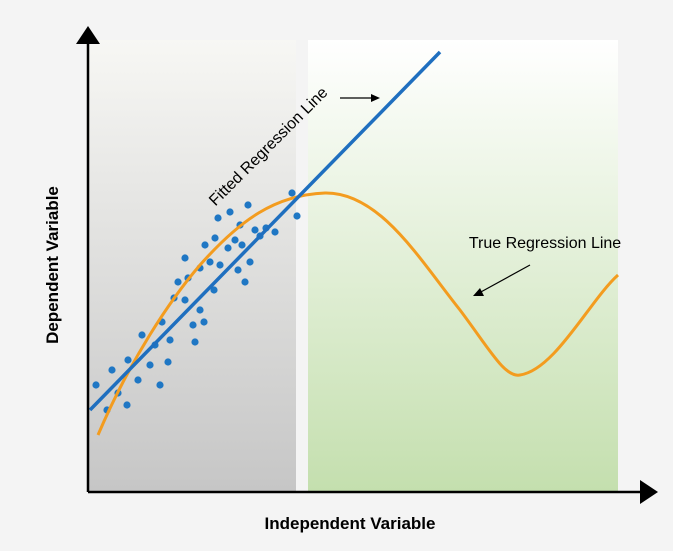  What do you see at coordinates (52, 265) in the screenshot?
I see `y-axis-label: Dependent Variable` at bounding box center [52, 265].